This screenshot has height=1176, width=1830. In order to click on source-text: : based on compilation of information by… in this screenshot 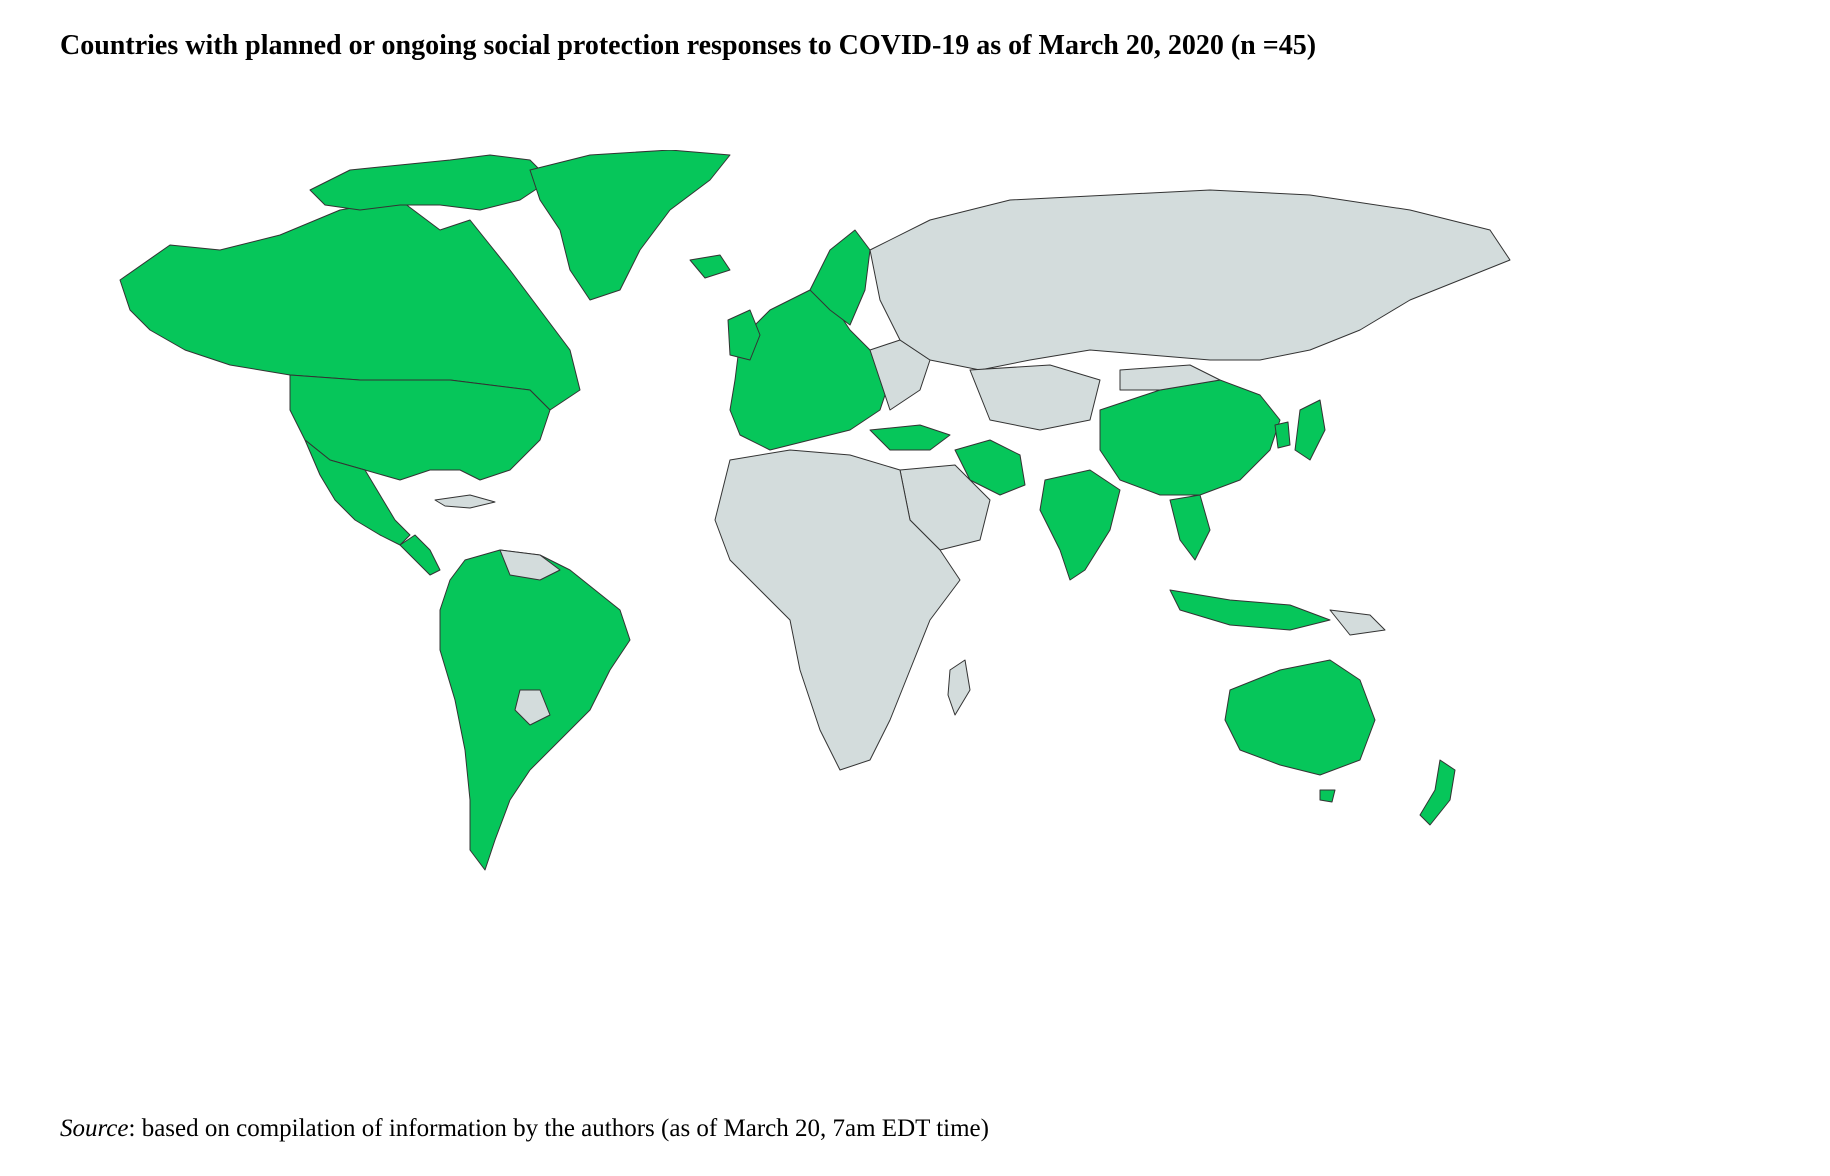, I will do `click(558, 1128)`.